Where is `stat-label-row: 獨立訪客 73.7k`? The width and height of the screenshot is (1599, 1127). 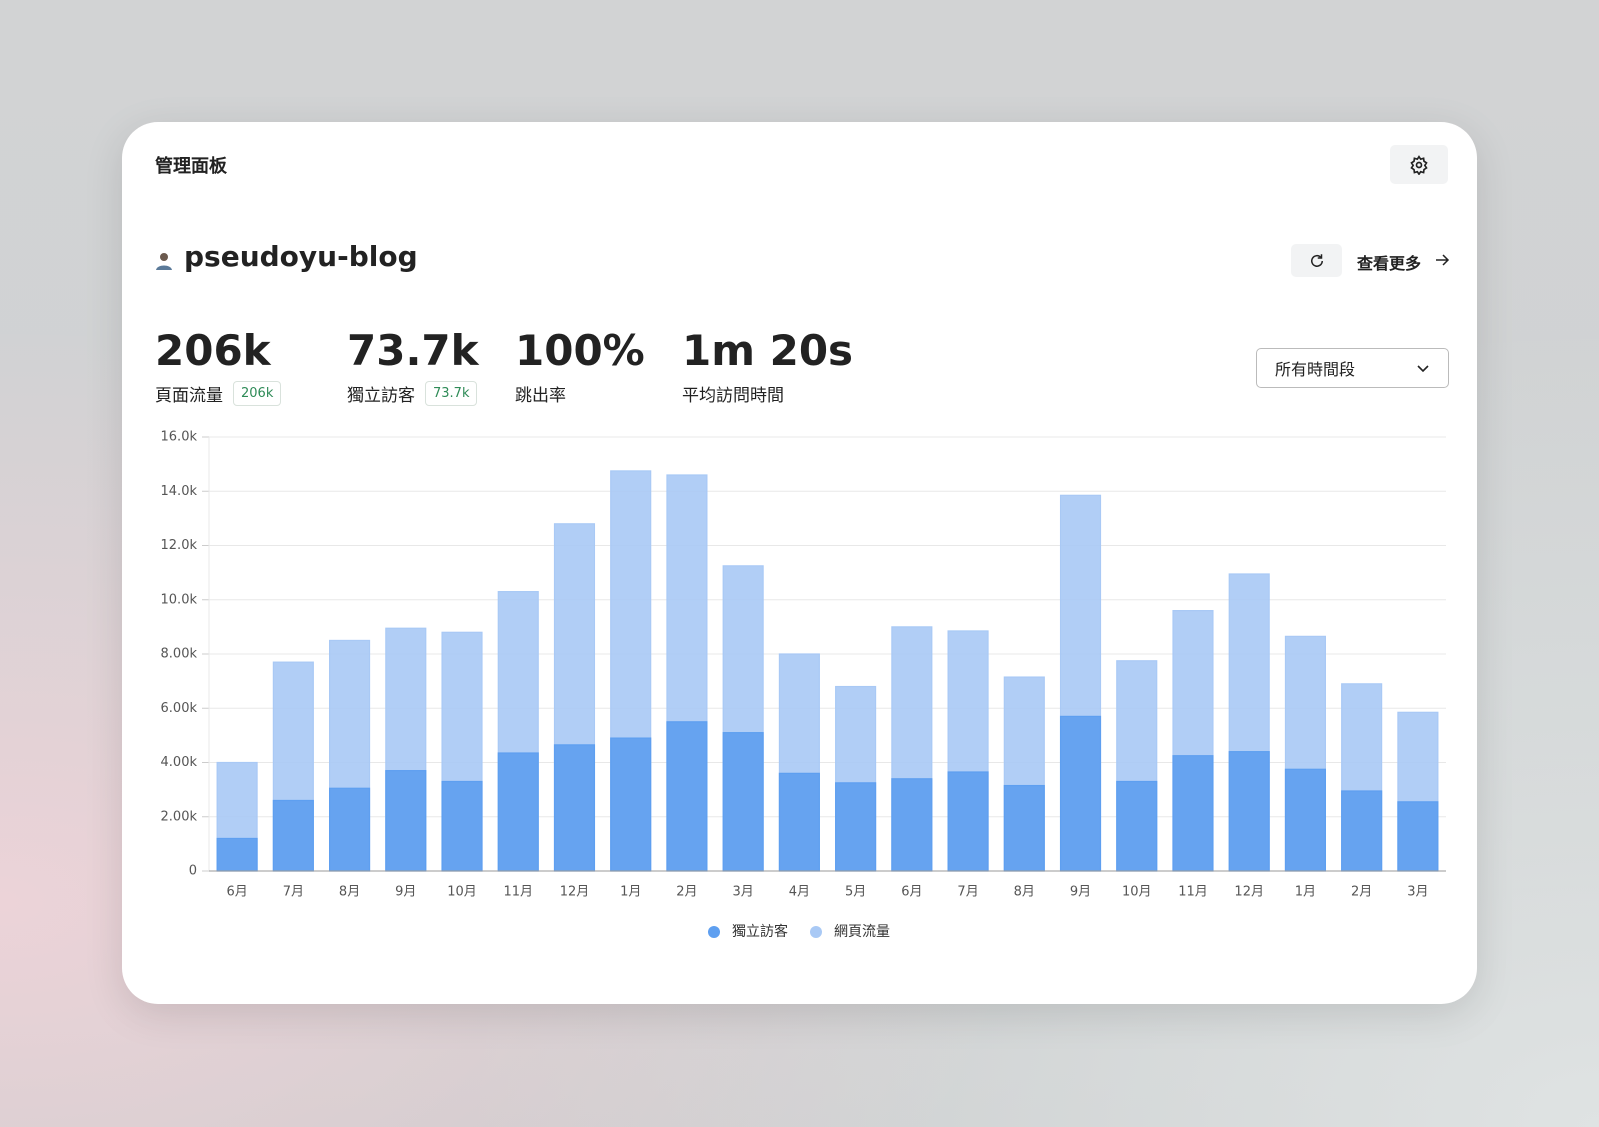
stat-label-row: 獨立訪客 73.7k is located at coordinates (412, 393).